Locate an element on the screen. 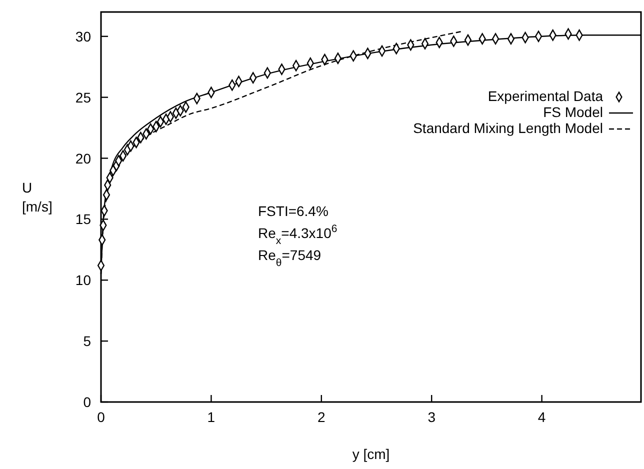 This screenshot has height=469, width=644. annotation: FSTI=6.4% is located at coordinates (293, 211).